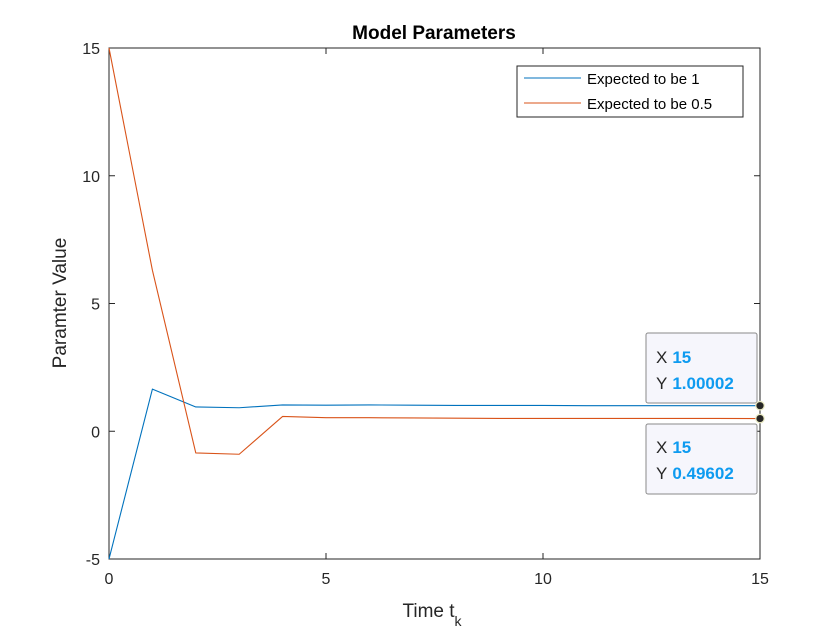 This screenshot has height=634, width=840. Describe the element at coordinates (326, 579) in the screenshot. I see `x-tick-label: 5` at that location.